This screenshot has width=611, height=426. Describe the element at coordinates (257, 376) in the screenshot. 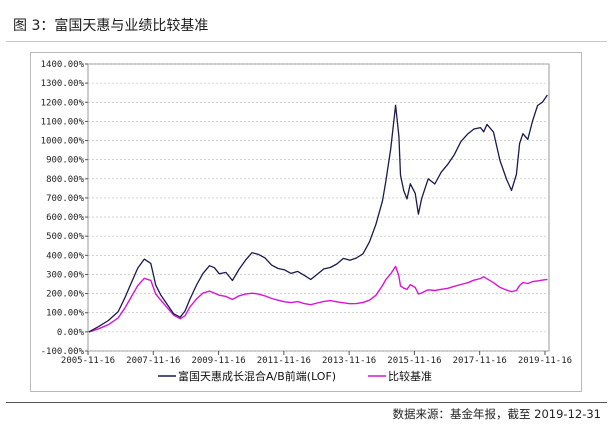

I see `legend-label-fund: 富国天惠成长混合A/B前端(LOF)` at that location.